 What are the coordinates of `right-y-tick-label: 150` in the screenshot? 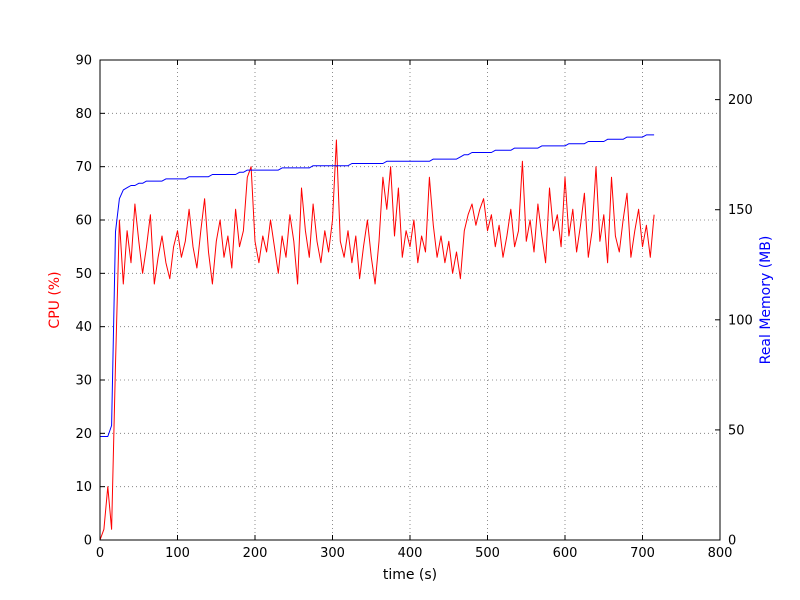 It's located at (740, 210).